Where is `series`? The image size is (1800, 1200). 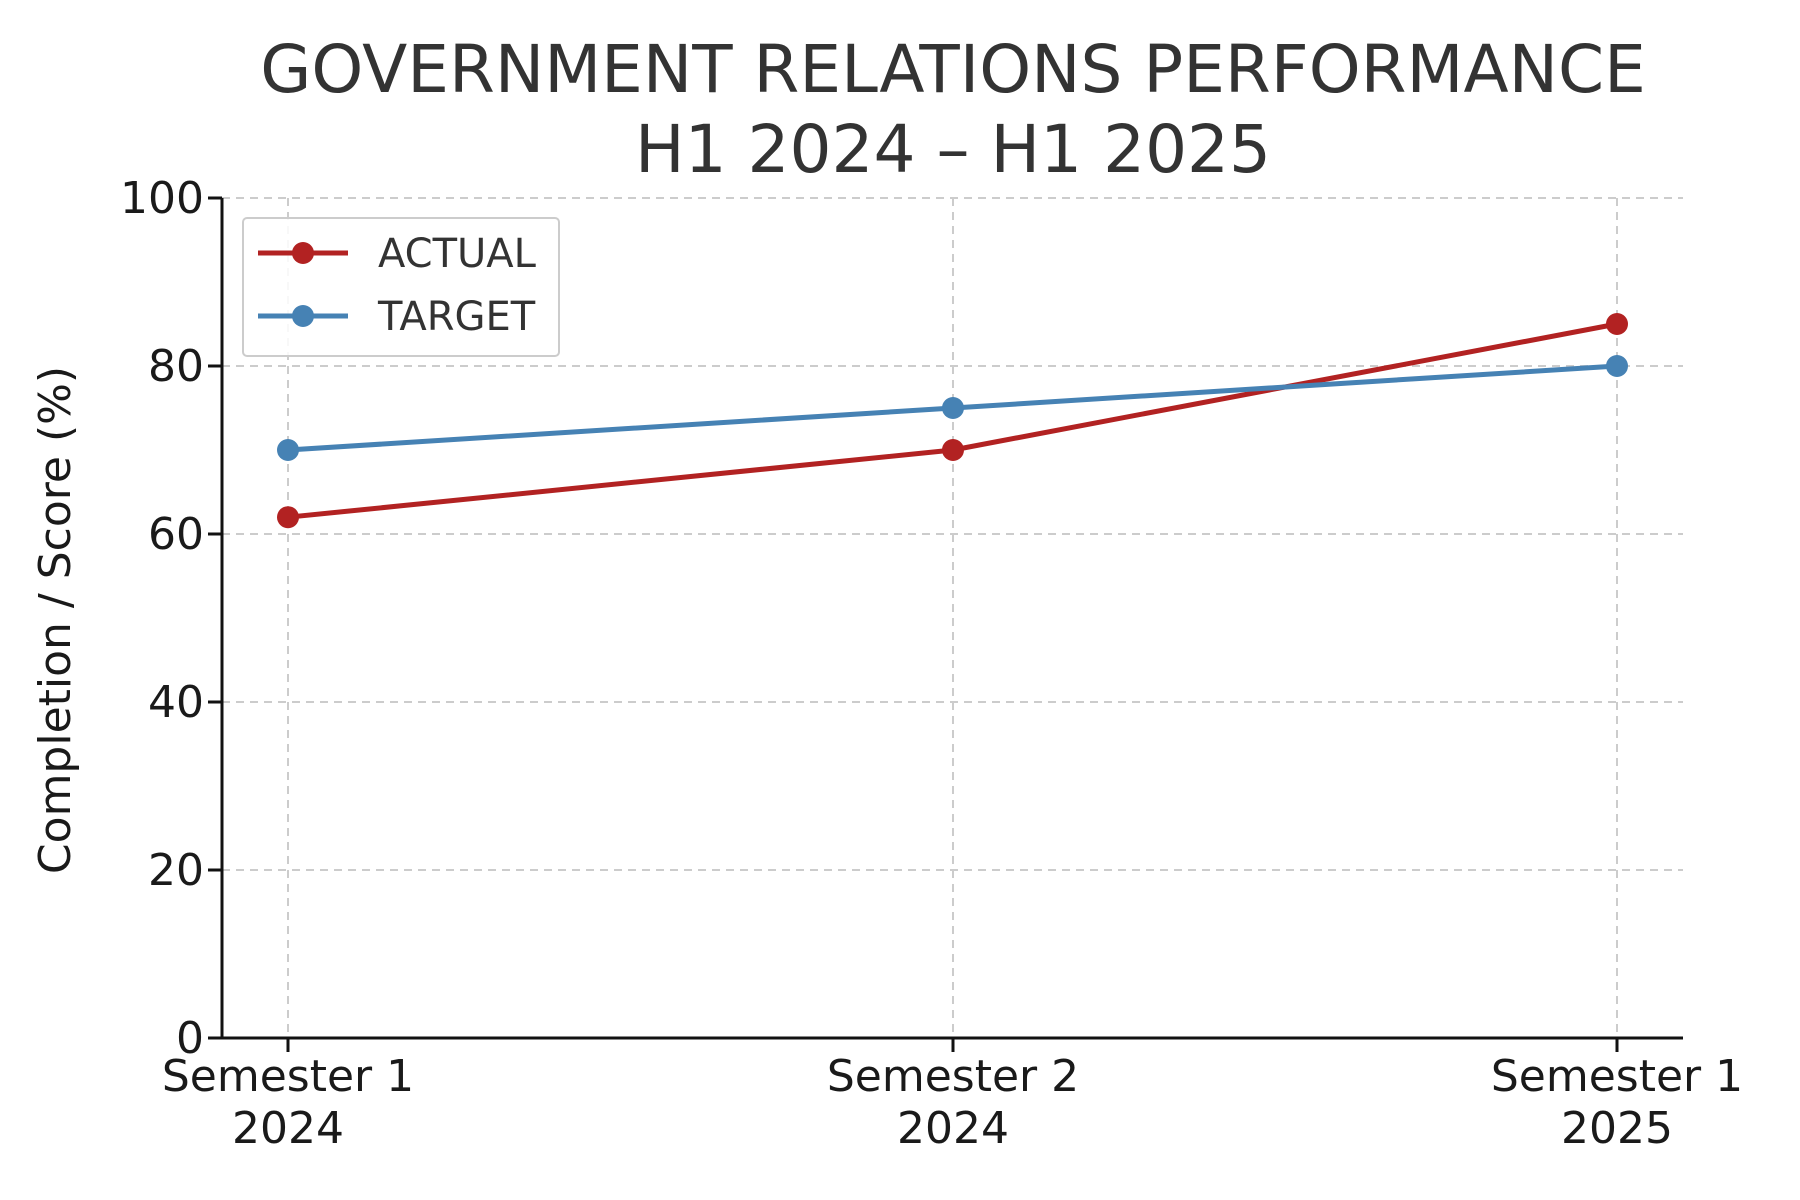
series is located at coordinates (952, 421).